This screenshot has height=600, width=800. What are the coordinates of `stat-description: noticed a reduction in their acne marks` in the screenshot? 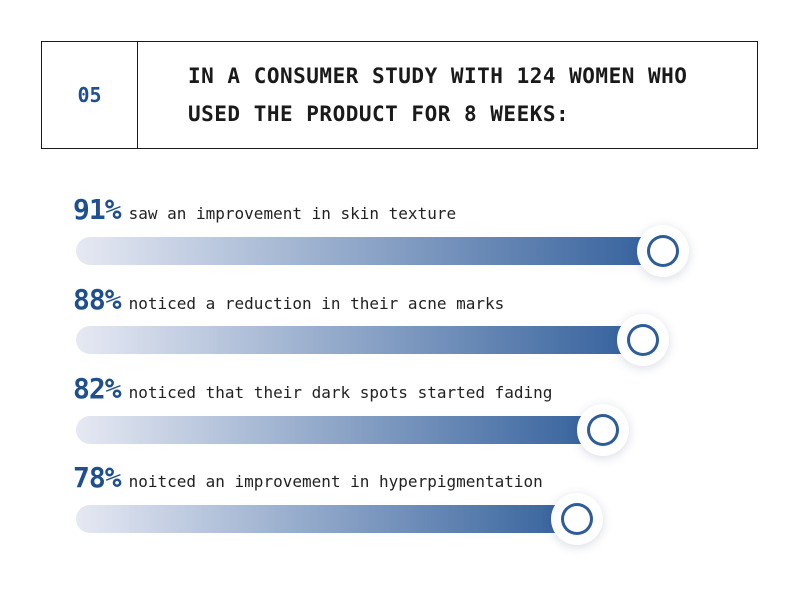 It's located at (316, 303).